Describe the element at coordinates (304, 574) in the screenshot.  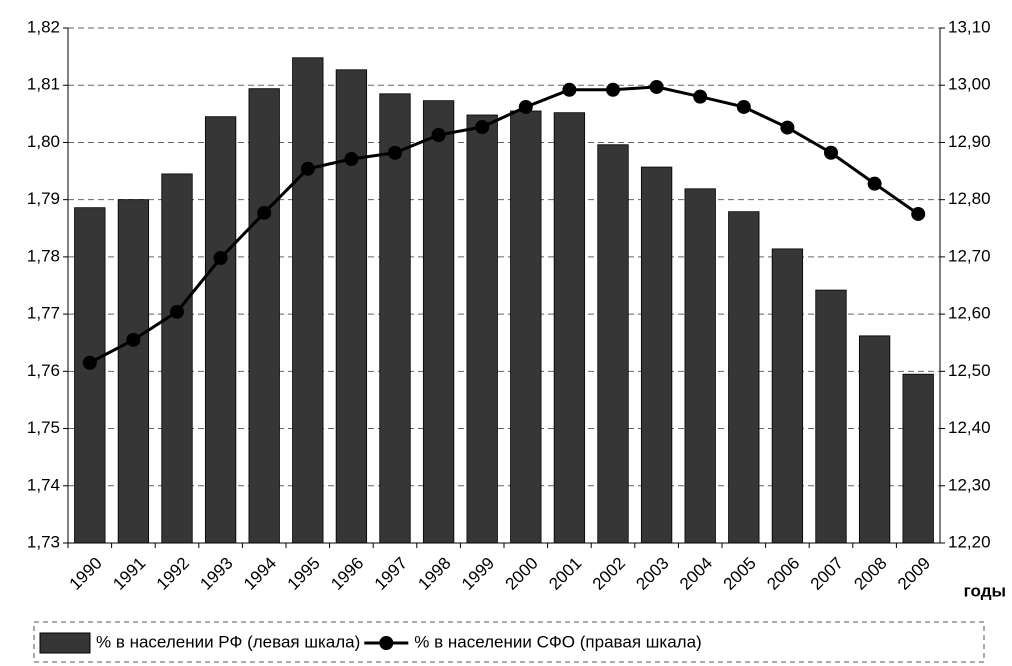
I see `x-tick-label: 1995` at that location.